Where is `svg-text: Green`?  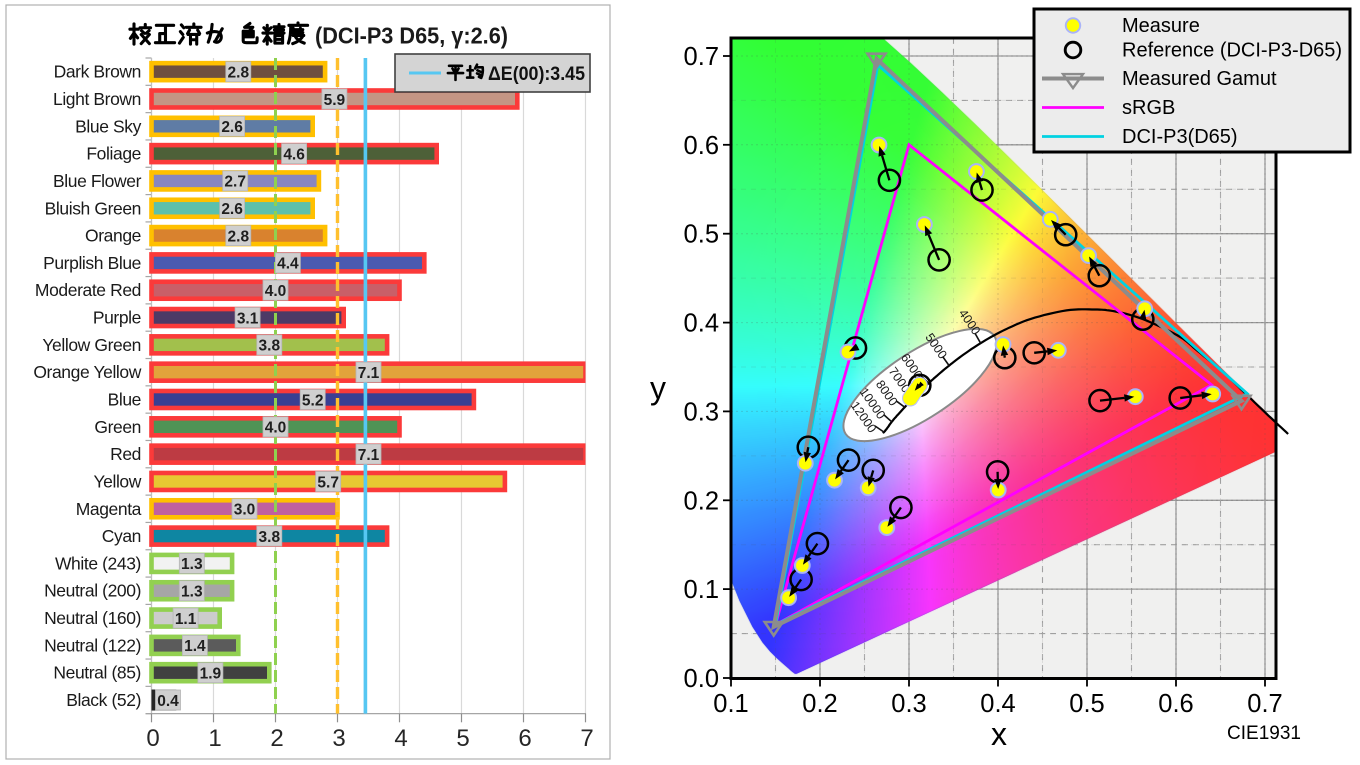
svg-text: Green is located at coordinates (117, 427).